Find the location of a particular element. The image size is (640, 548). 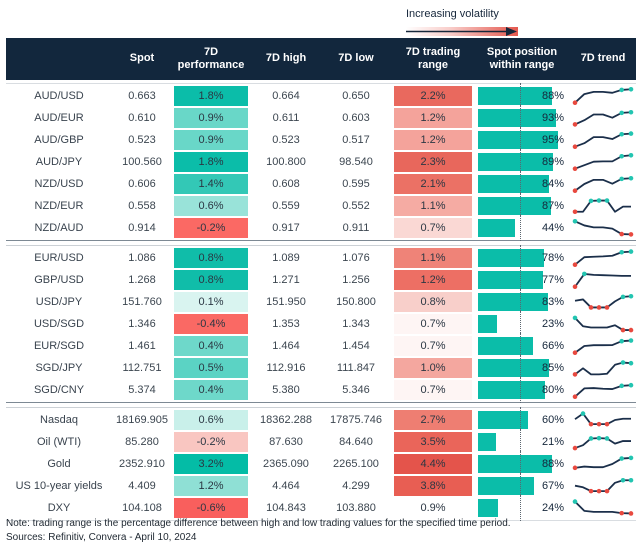

position-percent-label: 89% is located at coordinates (552, 162).